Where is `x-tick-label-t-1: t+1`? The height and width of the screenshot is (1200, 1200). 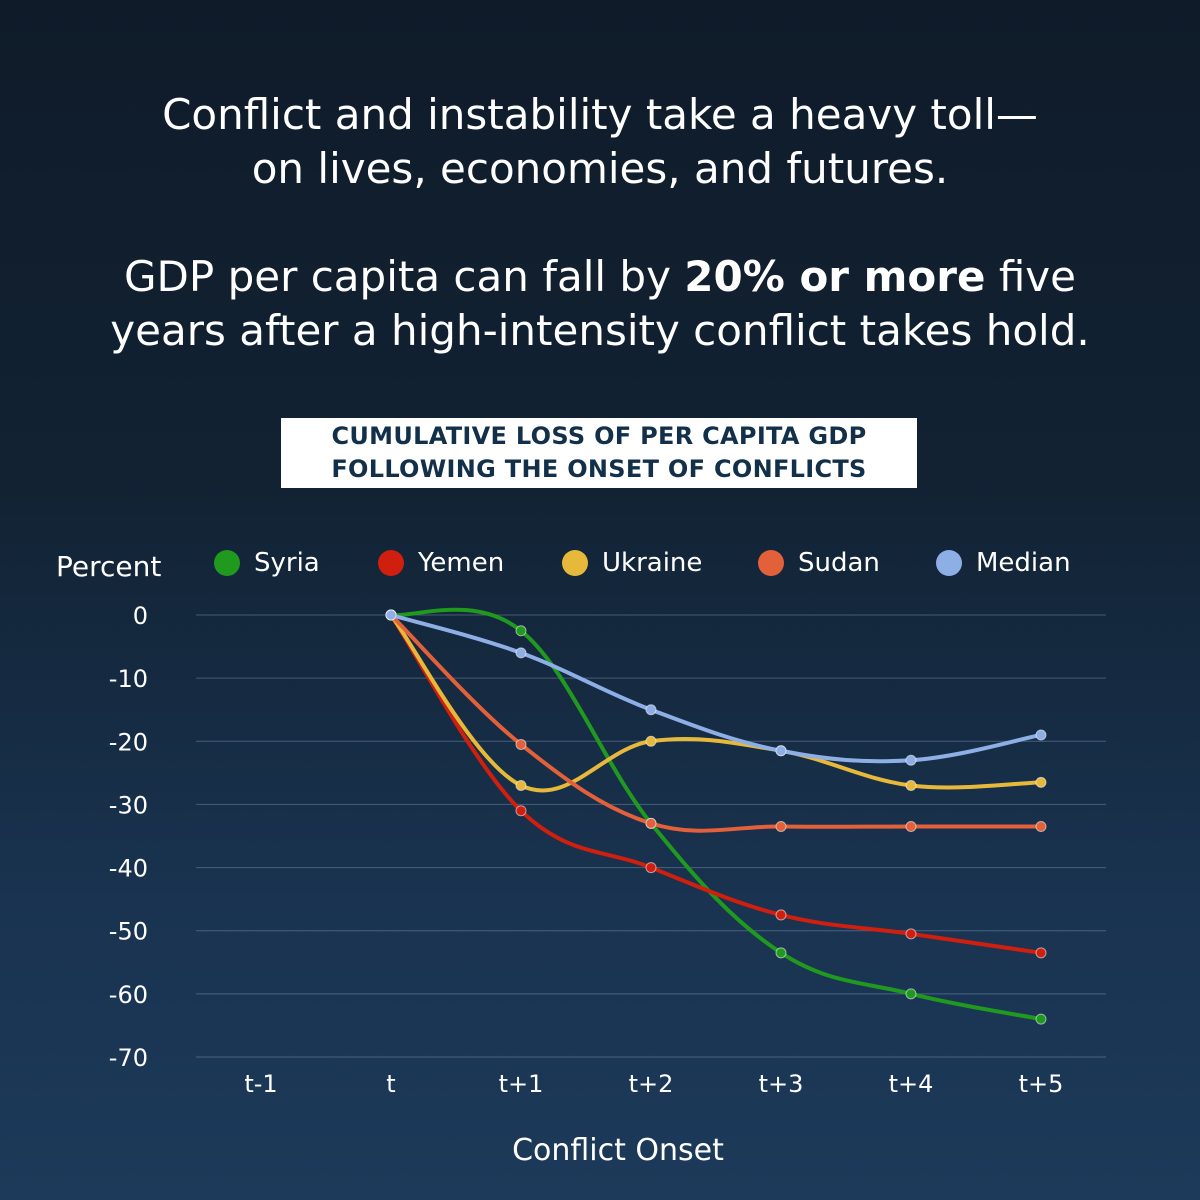
x-tick-label-t-1: t+1 is located at coordinates (521, 1084).